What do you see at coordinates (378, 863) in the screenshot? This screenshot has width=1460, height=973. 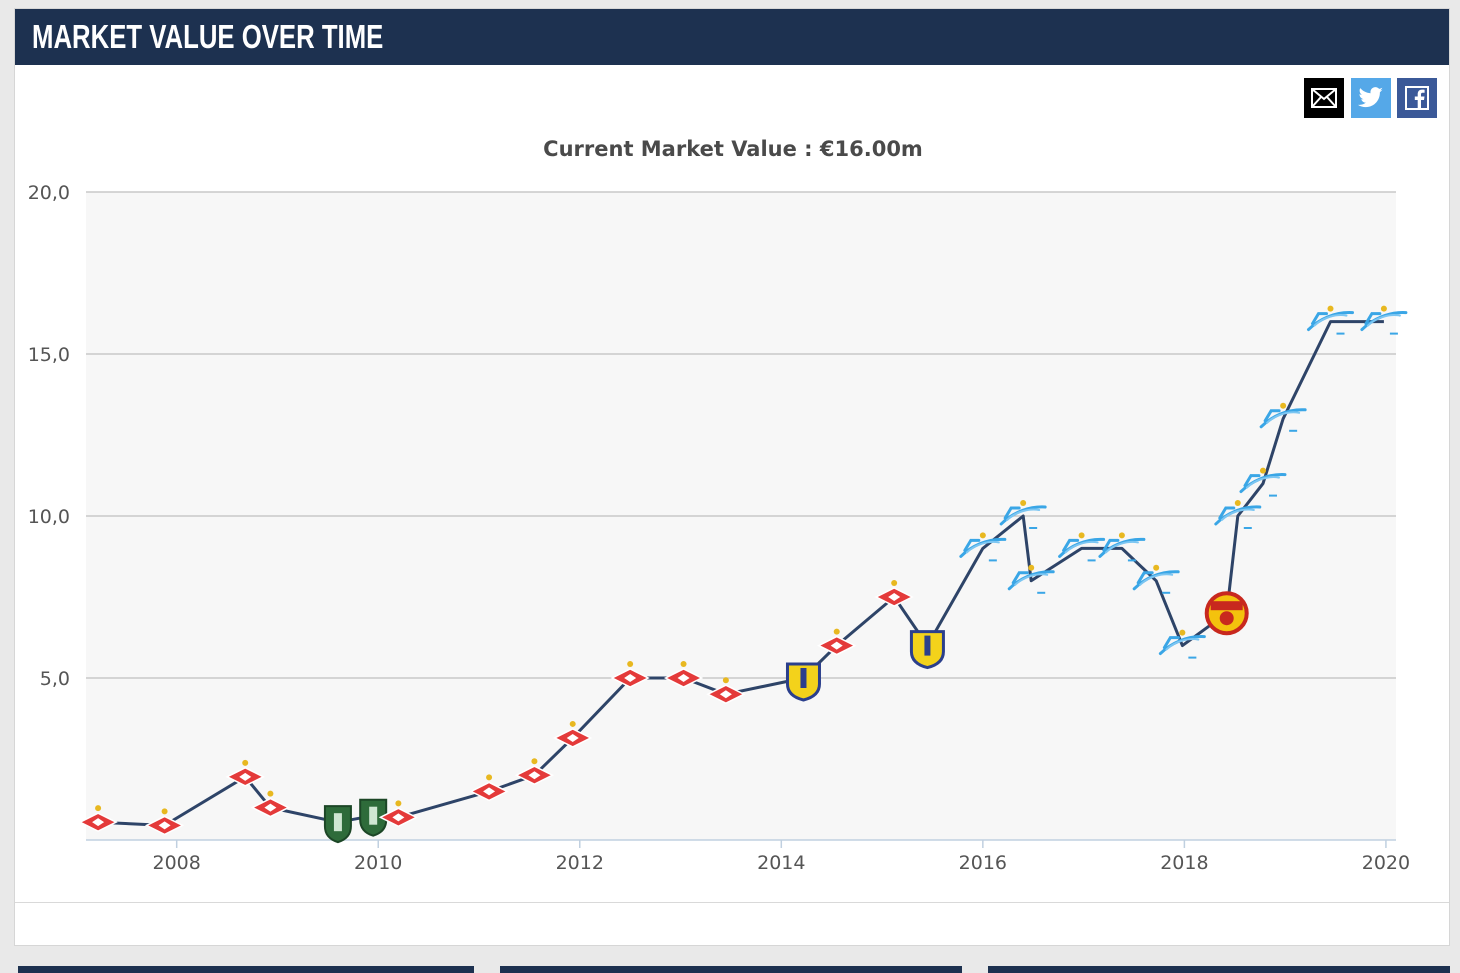 I see `x-tick-label: 2010` at bounding box center [378, 863].